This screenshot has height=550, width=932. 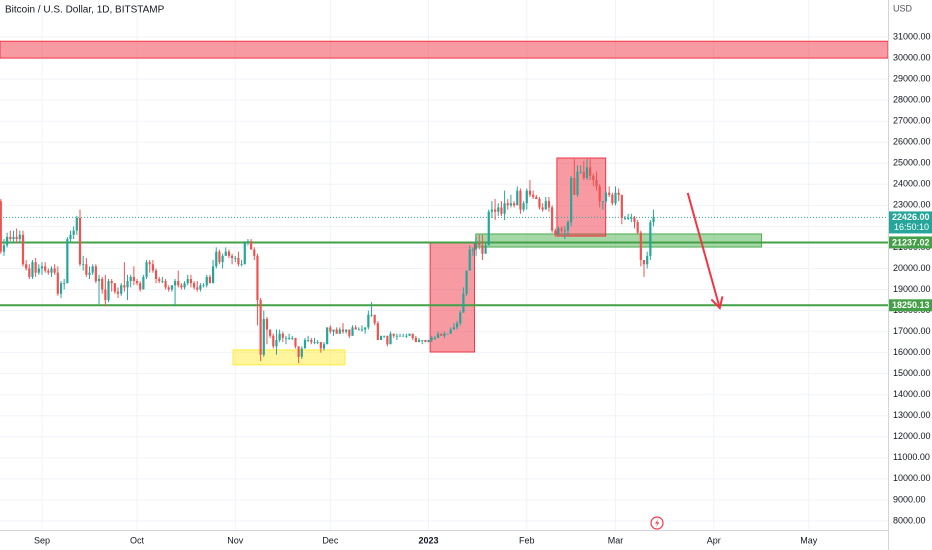 What do you see at coordinates (809, 540) in the screenshot?
I see `x-tick-label: May` at bounding box center [809, 540].